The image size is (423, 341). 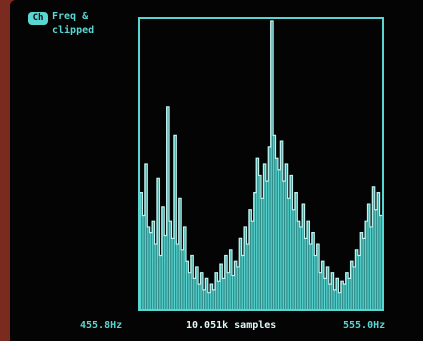 What do you see at coordinates (73, 30) in the screenshot?
I see `title-line-2: clipped` at bounding box center [73, 30].